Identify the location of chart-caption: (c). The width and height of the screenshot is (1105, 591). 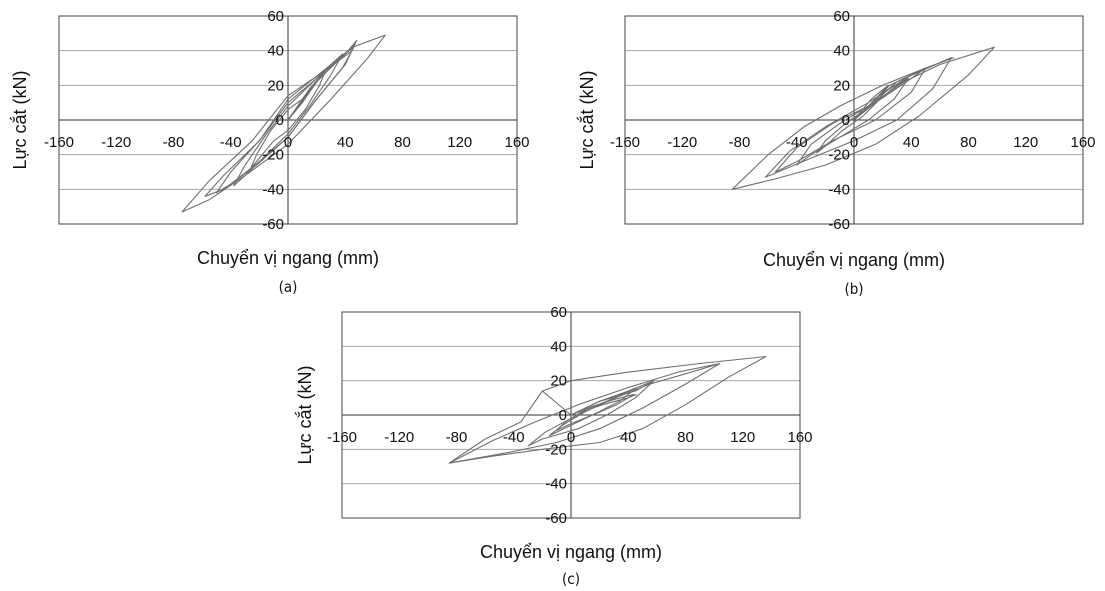
(571, 579).